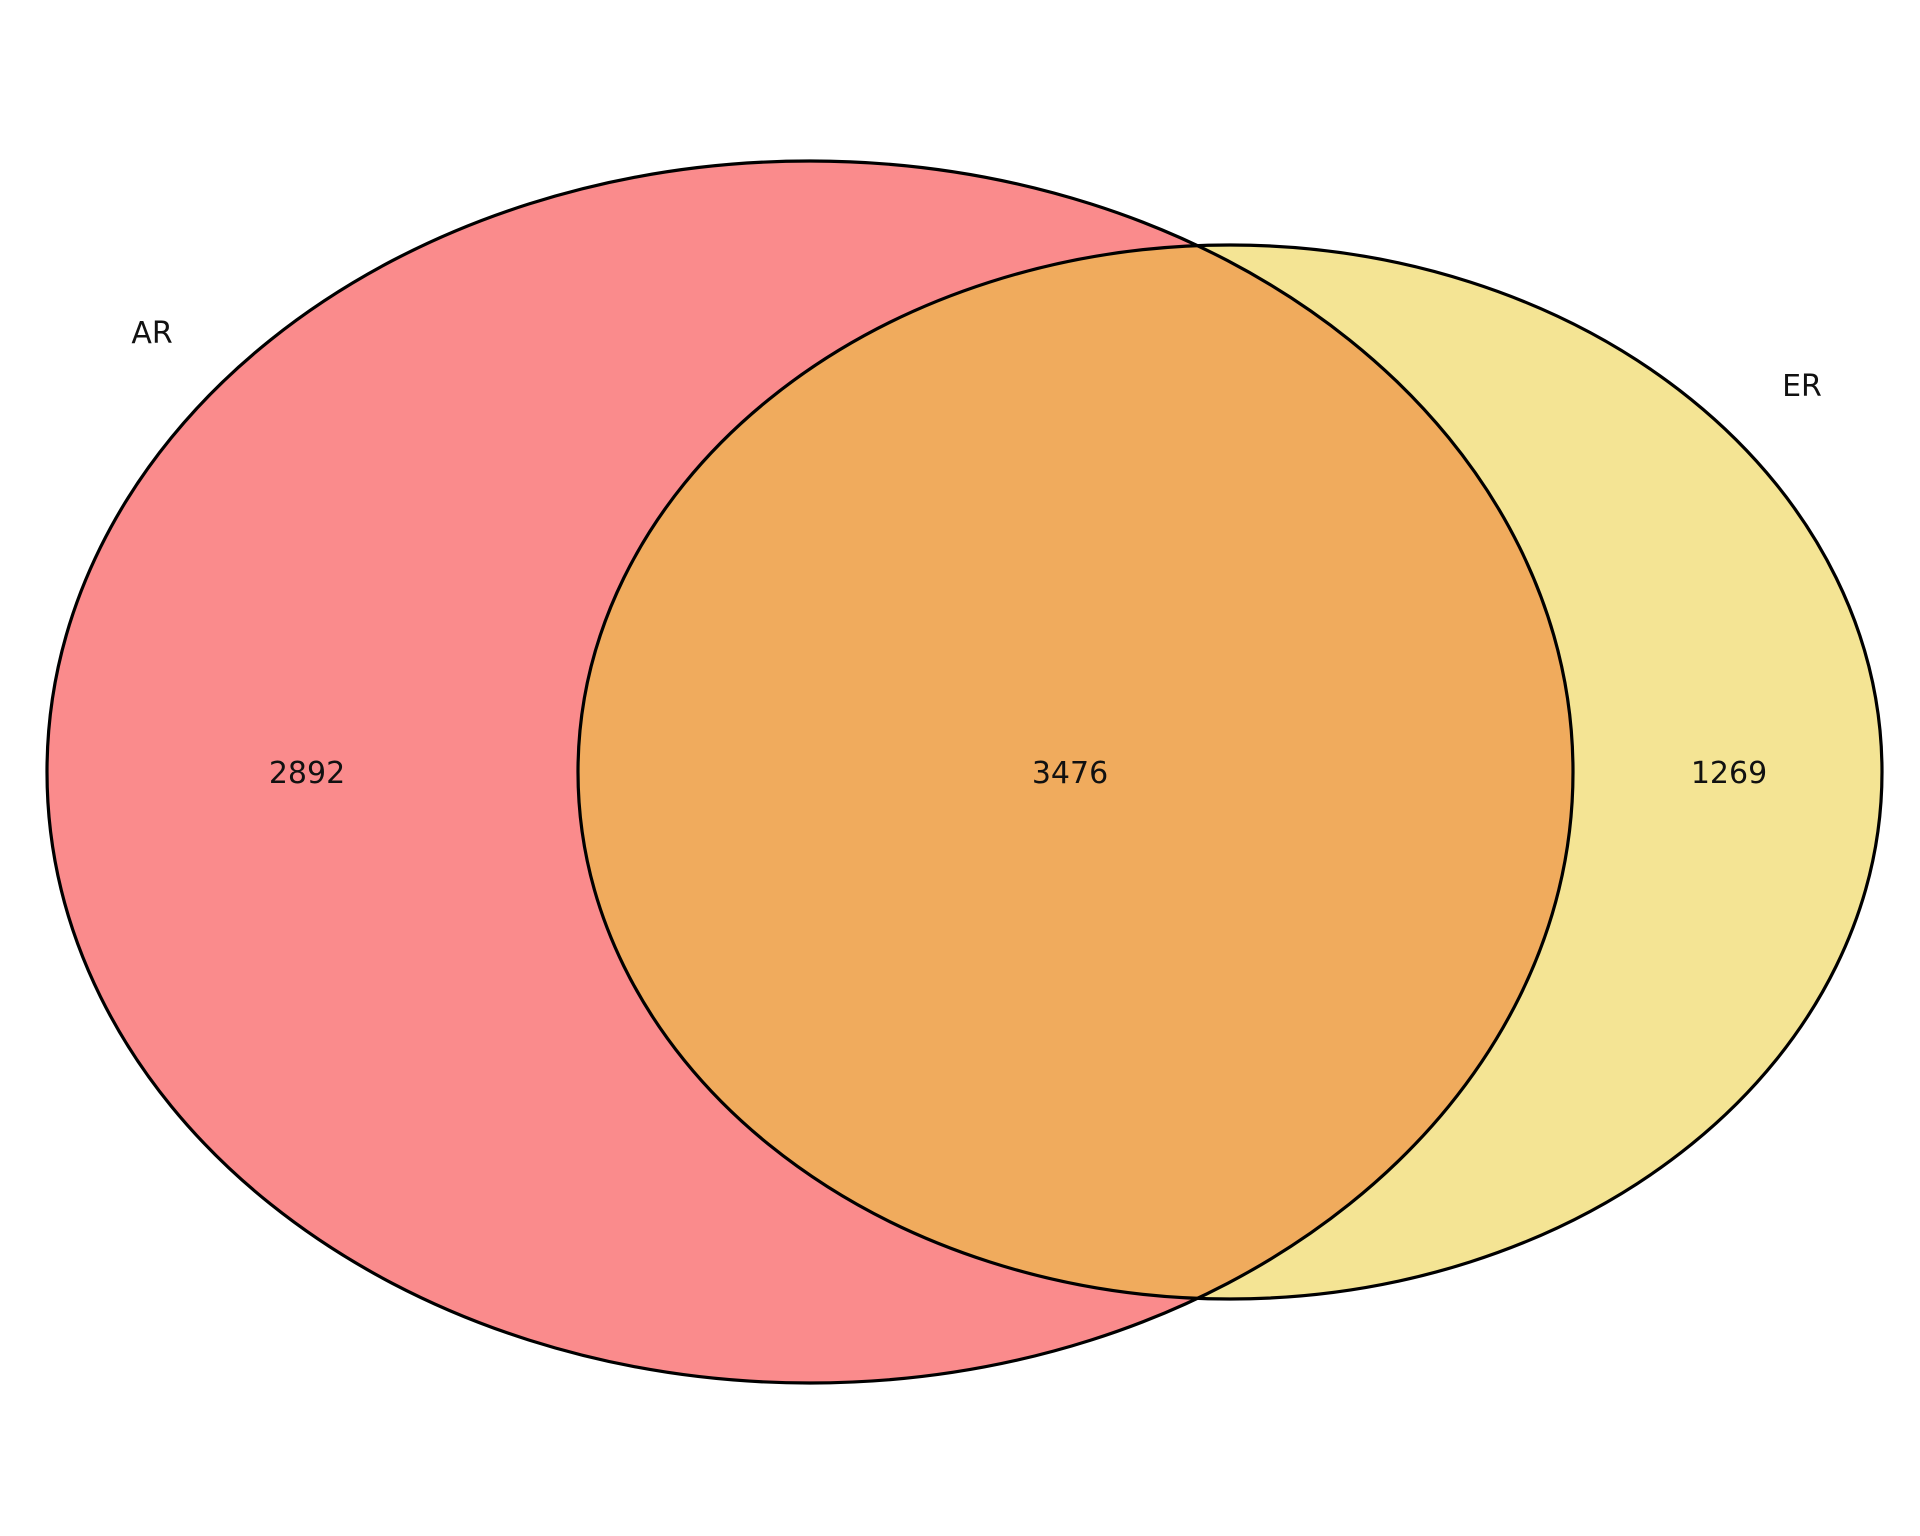  I want to click on count-ar-only: 2892, so click(307, 773).